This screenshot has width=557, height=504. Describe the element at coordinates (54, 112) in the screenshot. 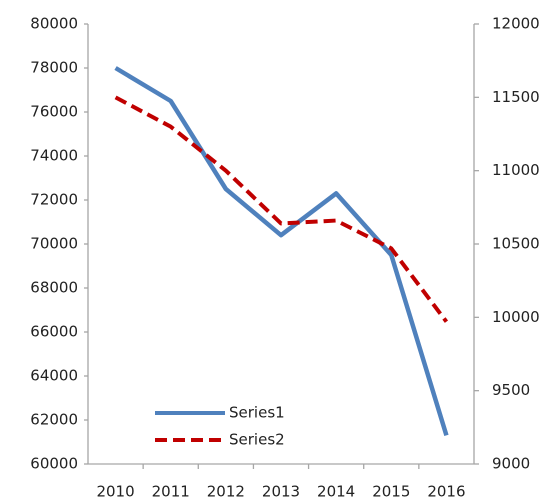

I see `y-tick-label: 76000` at that location.